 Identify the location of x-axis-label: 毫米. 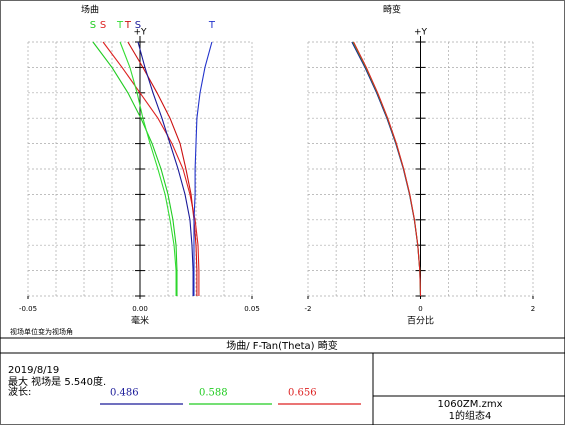
(140, 321).